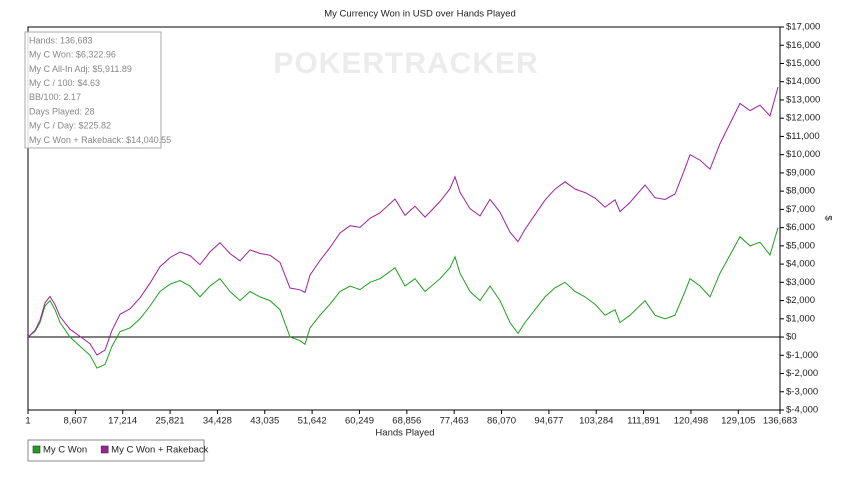 This screenshot has width=854, height=478. What do you see at coordinates (70, 126) in the screenshot?
I see `stat-line: My C / Day: $225.82` at bounding box center [70, 126].